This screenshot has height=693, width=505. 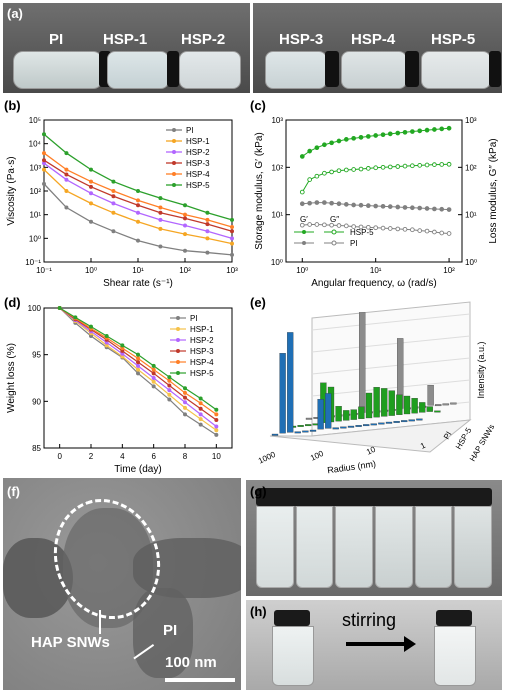 What do you see at coordinates (391, 369) in the screenshot?
I see `wall-back-e` at bounding box center [391, 369].